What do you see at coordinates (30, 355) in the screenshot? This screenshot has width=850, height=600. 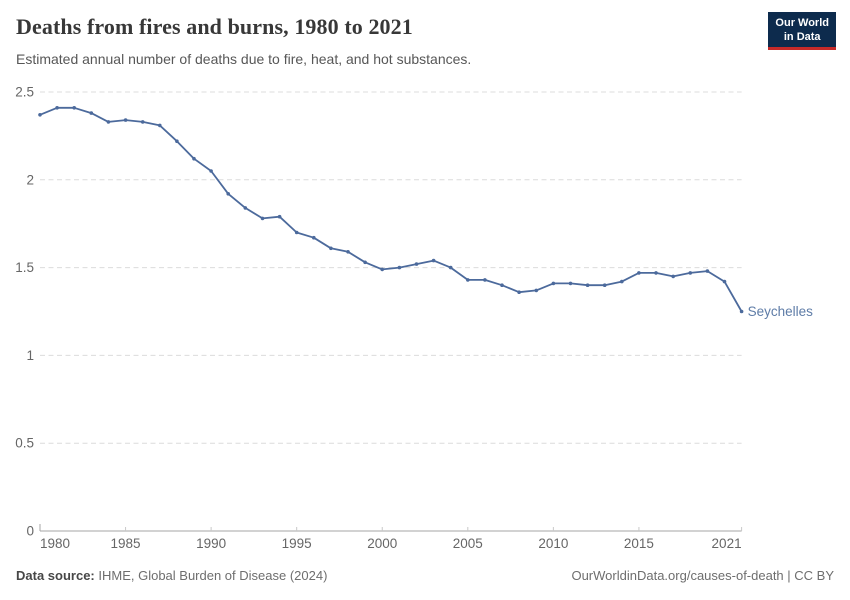 I see `y-axis-label: 1` at bounding box center [30, 355].